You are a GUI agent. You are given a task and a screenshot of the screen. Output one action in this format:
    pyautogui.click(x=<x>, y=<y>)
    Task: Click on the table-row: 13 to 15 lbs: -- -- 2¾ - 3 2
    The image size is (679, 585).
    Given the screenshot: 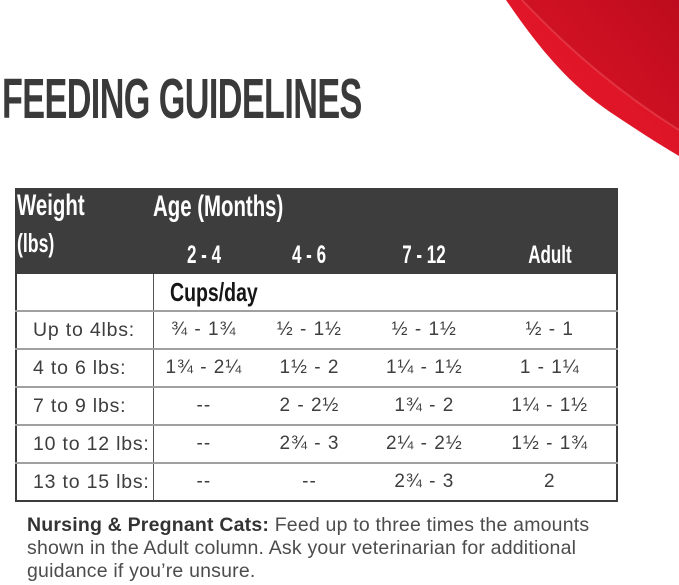 What is the action you would take?
    pyautogui.click(x=316, y=481)
    